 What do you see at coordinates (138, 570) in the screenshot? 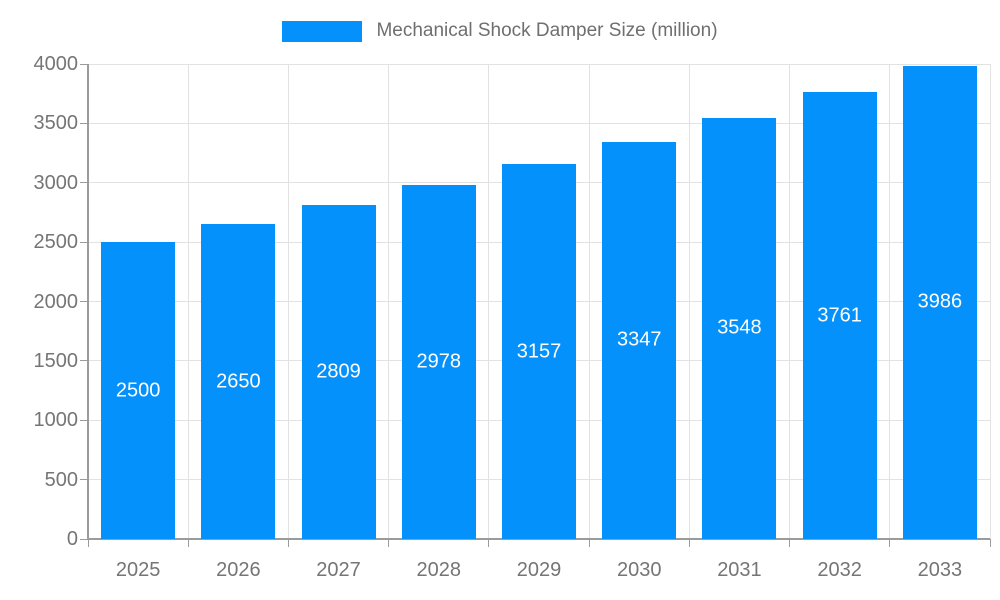
I see `x-tick-label: 2025` at bounding box center [138, 570].